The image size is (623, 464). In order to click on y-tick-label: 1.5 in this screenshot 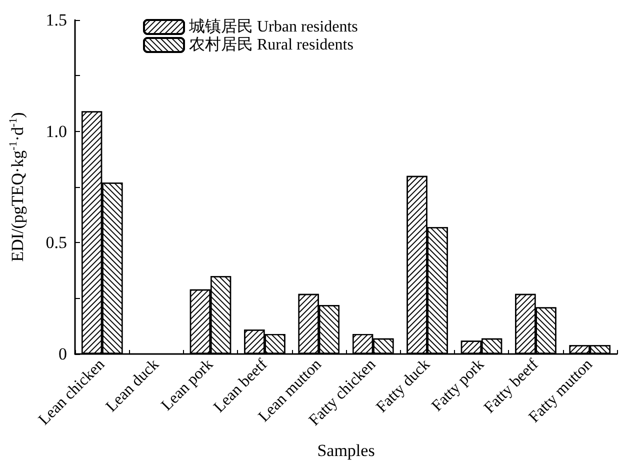, I will do `click(56, 20)`.